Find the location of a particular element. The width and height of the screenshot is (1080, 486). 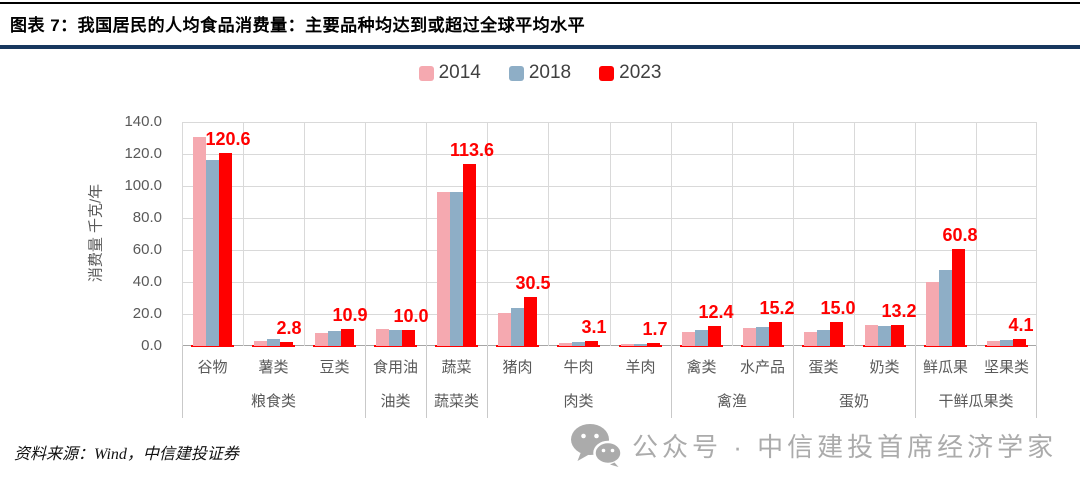

bar-2018-豆类 is located at coordinates (334, 338).